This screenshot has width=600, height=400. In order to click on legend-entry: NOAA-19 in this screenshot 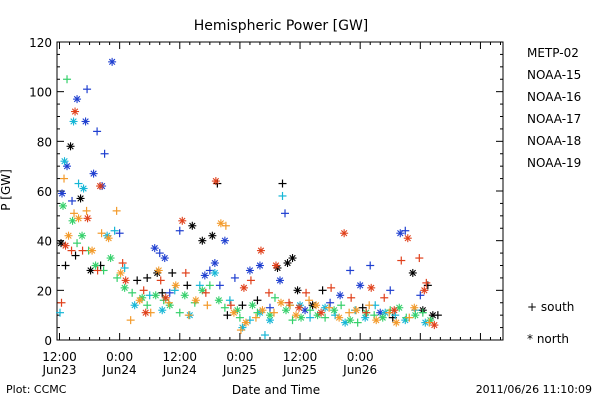, I will do `click(554, 163)`.